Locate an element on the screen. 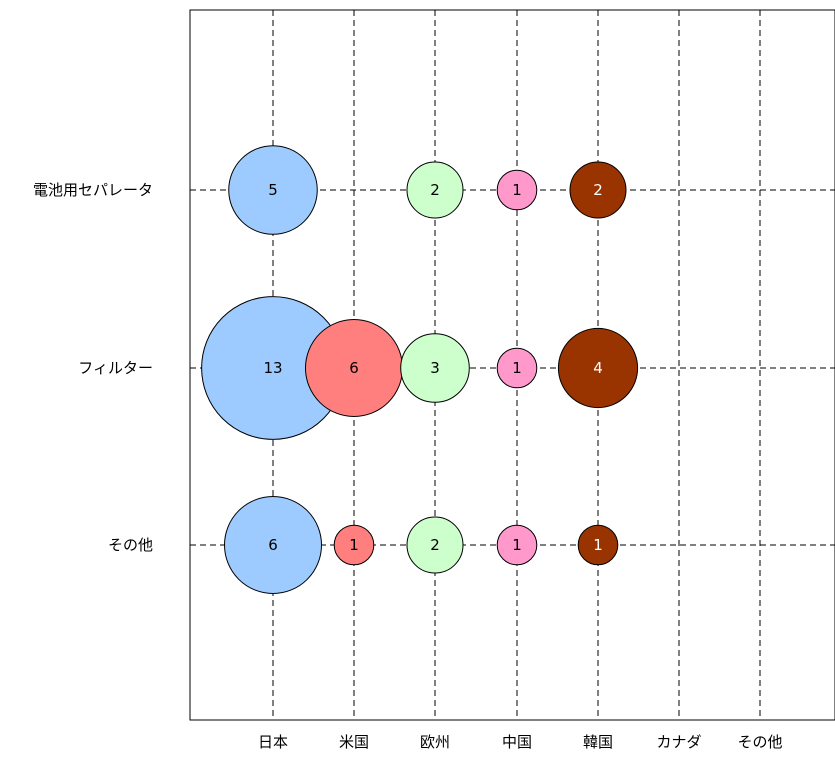  bubble-日本-電池用セパレータ is located at coordinates (273, 190).